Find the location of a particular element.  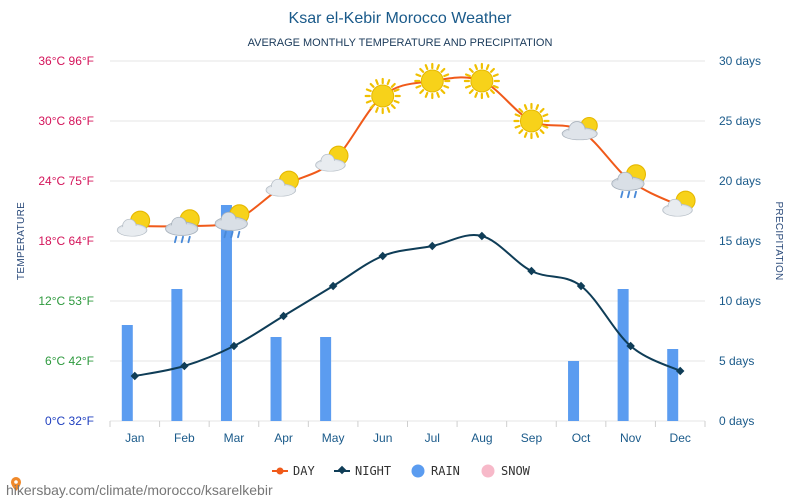

y-tick-label: 30°C 86°F is located at coordinates (66, 121).